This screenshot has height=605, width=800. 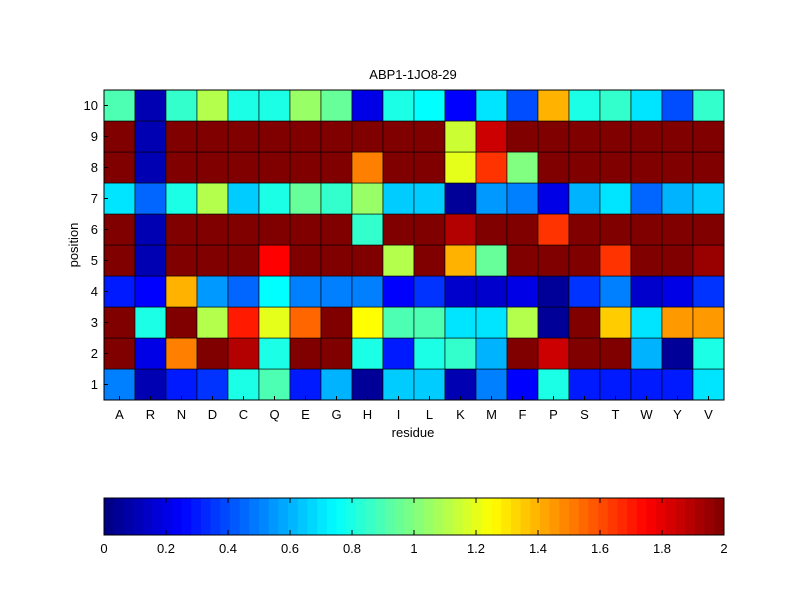 What do you see at coordinates (243, 414) in the screenshot?
I see `x-tick-label: C` at bounding box center [243, 414].